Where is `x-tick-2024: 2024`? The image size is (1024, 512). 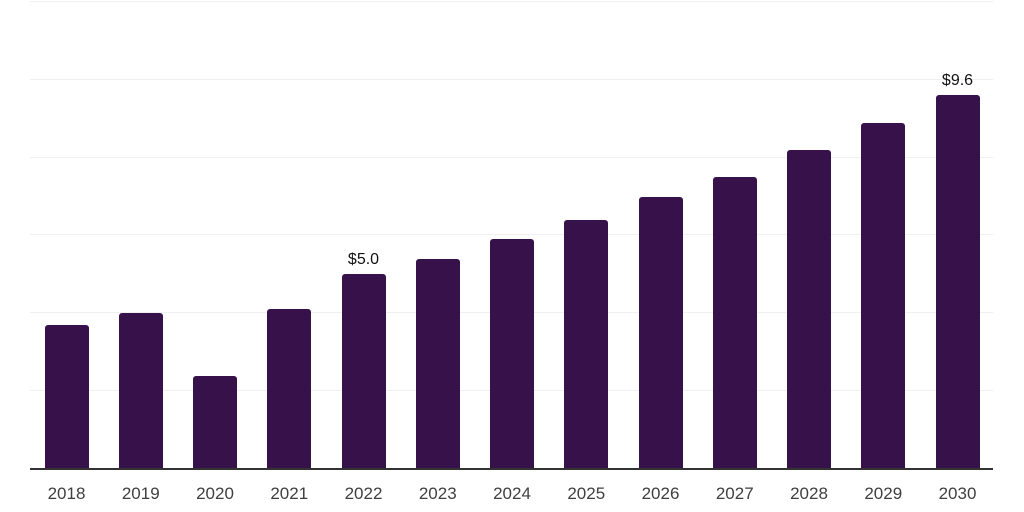 x-tick-2024: 2024 is located at coordinates (512, 493).